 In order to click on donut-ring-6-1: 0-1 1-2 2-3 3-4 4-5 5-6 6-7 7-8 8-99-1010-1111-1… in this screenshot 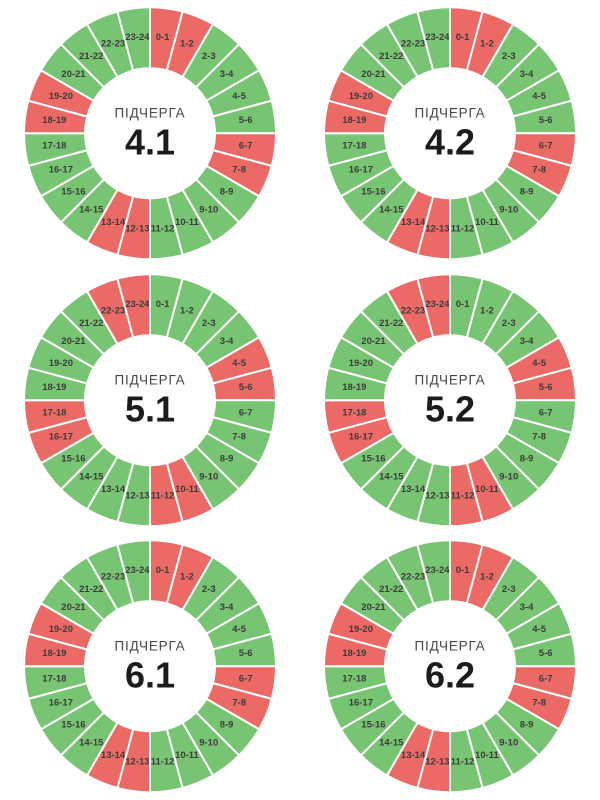, I will do `click(150, 666)`.